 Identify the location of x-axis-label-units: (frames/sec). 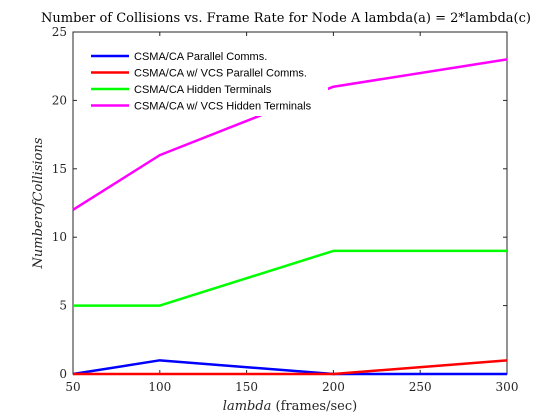
(314, 406).